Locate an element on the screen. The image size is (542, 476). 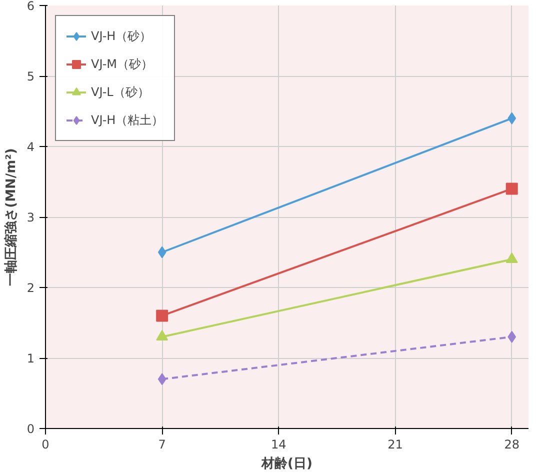
legend-label: VJ-L（砂） is located at coordinates (120, 92).